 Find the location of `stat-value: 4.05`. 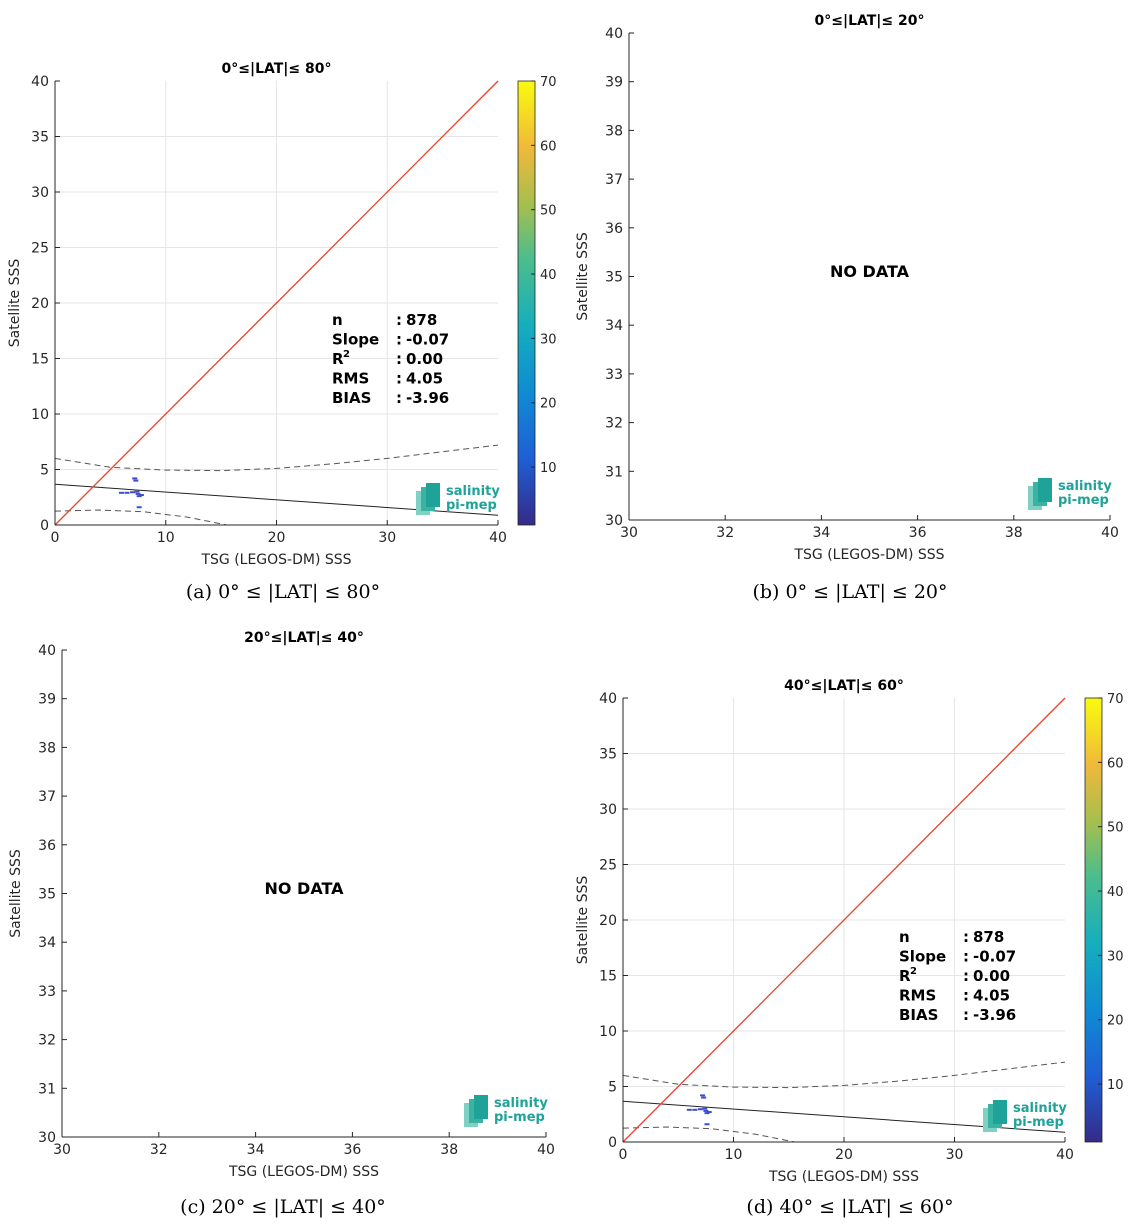

stat-value: 4.05 is located at coordinates (991, 996).